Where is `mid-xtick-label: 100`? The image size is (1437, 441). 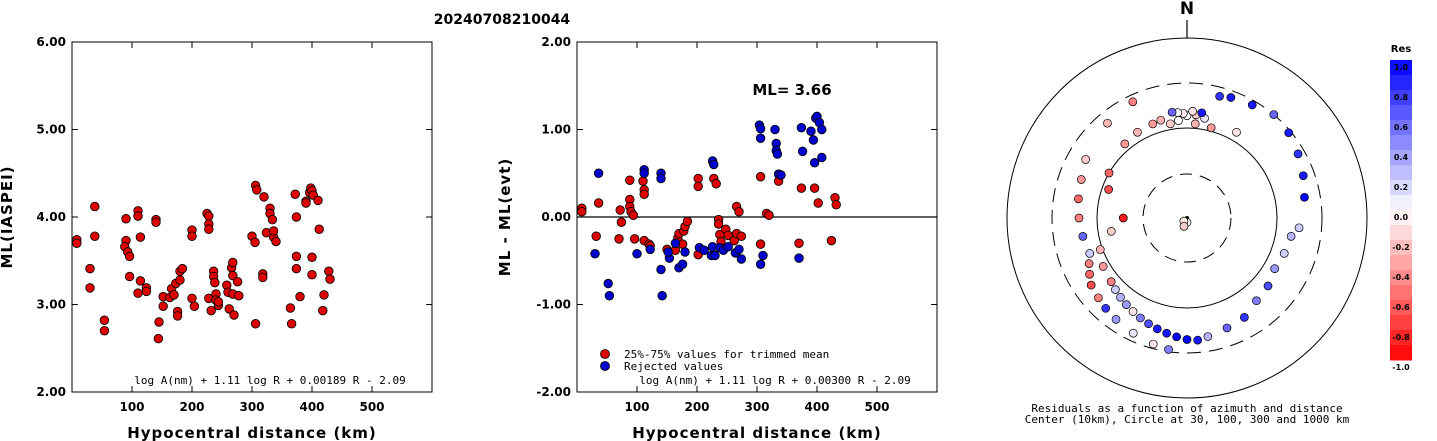 mid-xtick-label: 100 is located at coordinates (636, 407).